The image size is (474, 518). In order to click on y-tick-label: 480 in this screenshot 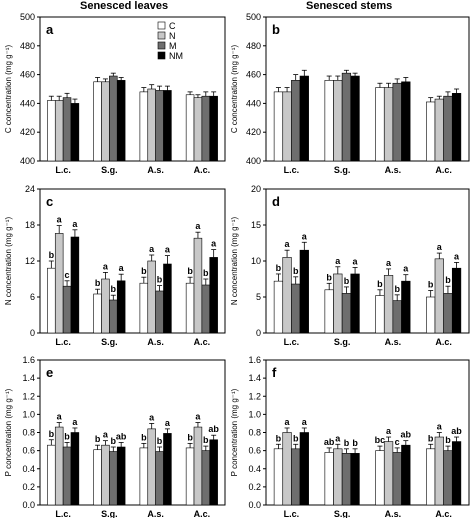, I will do `click(27, 46)`.